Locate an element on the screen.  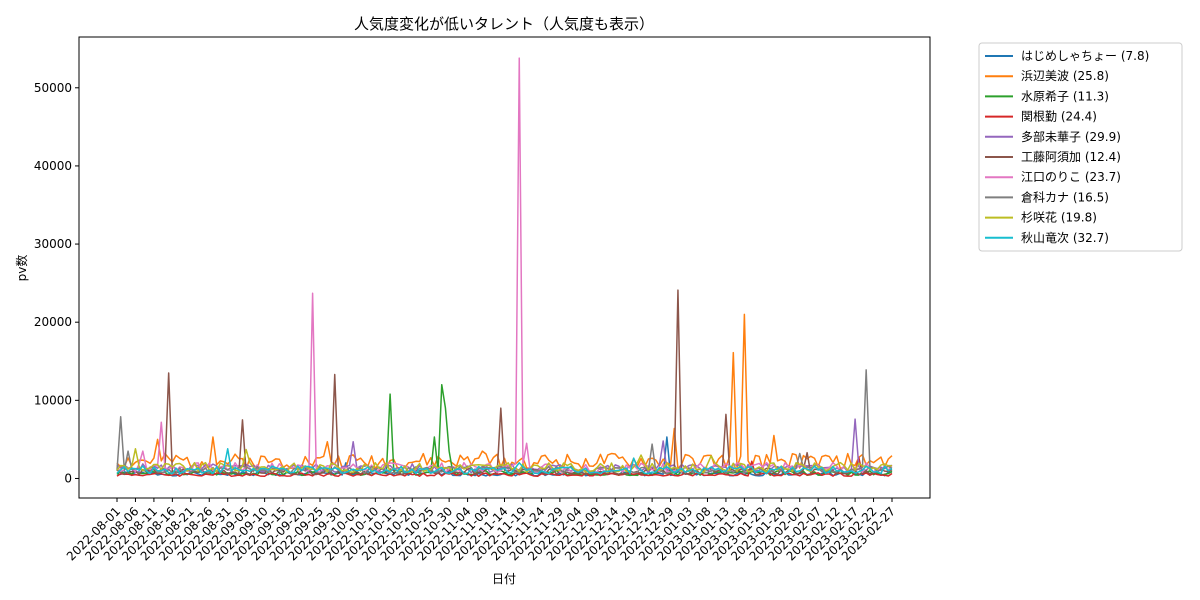
chart-title: 人気度変化が低いタレント（人気度も表示） is located at coordinates (504, 24).